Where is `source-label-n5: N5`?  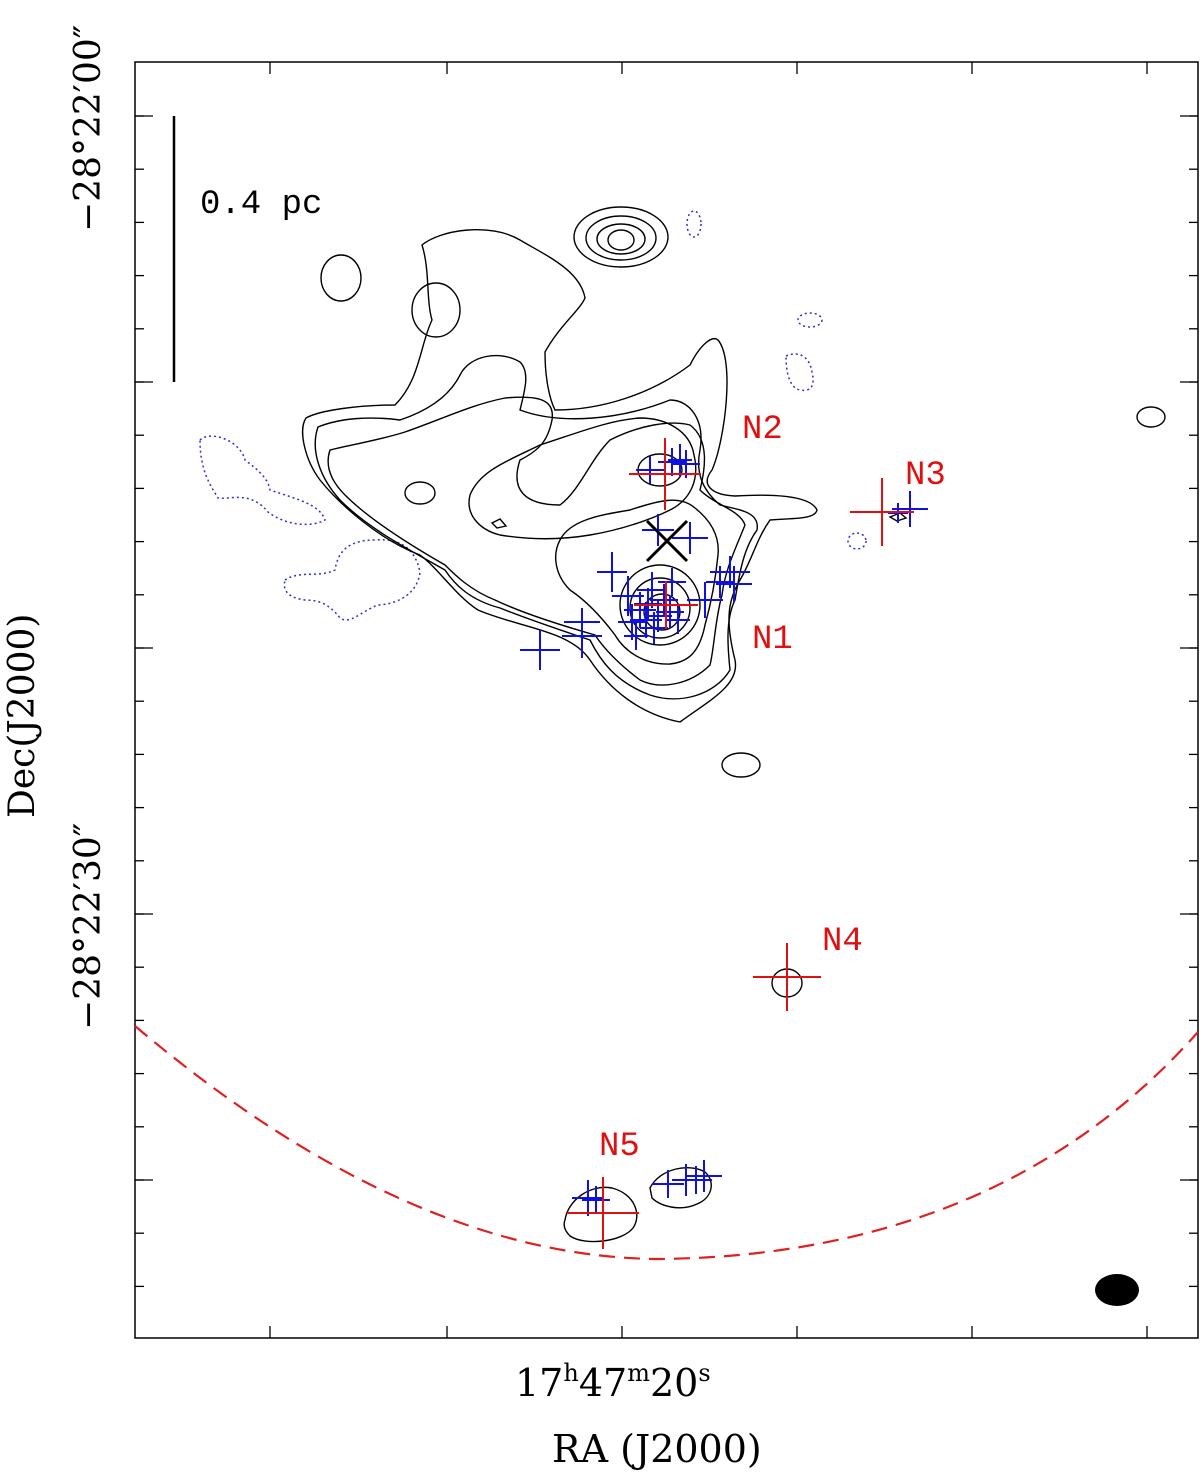
source-label-n5: N5 is located at coordinates (619, 1147).